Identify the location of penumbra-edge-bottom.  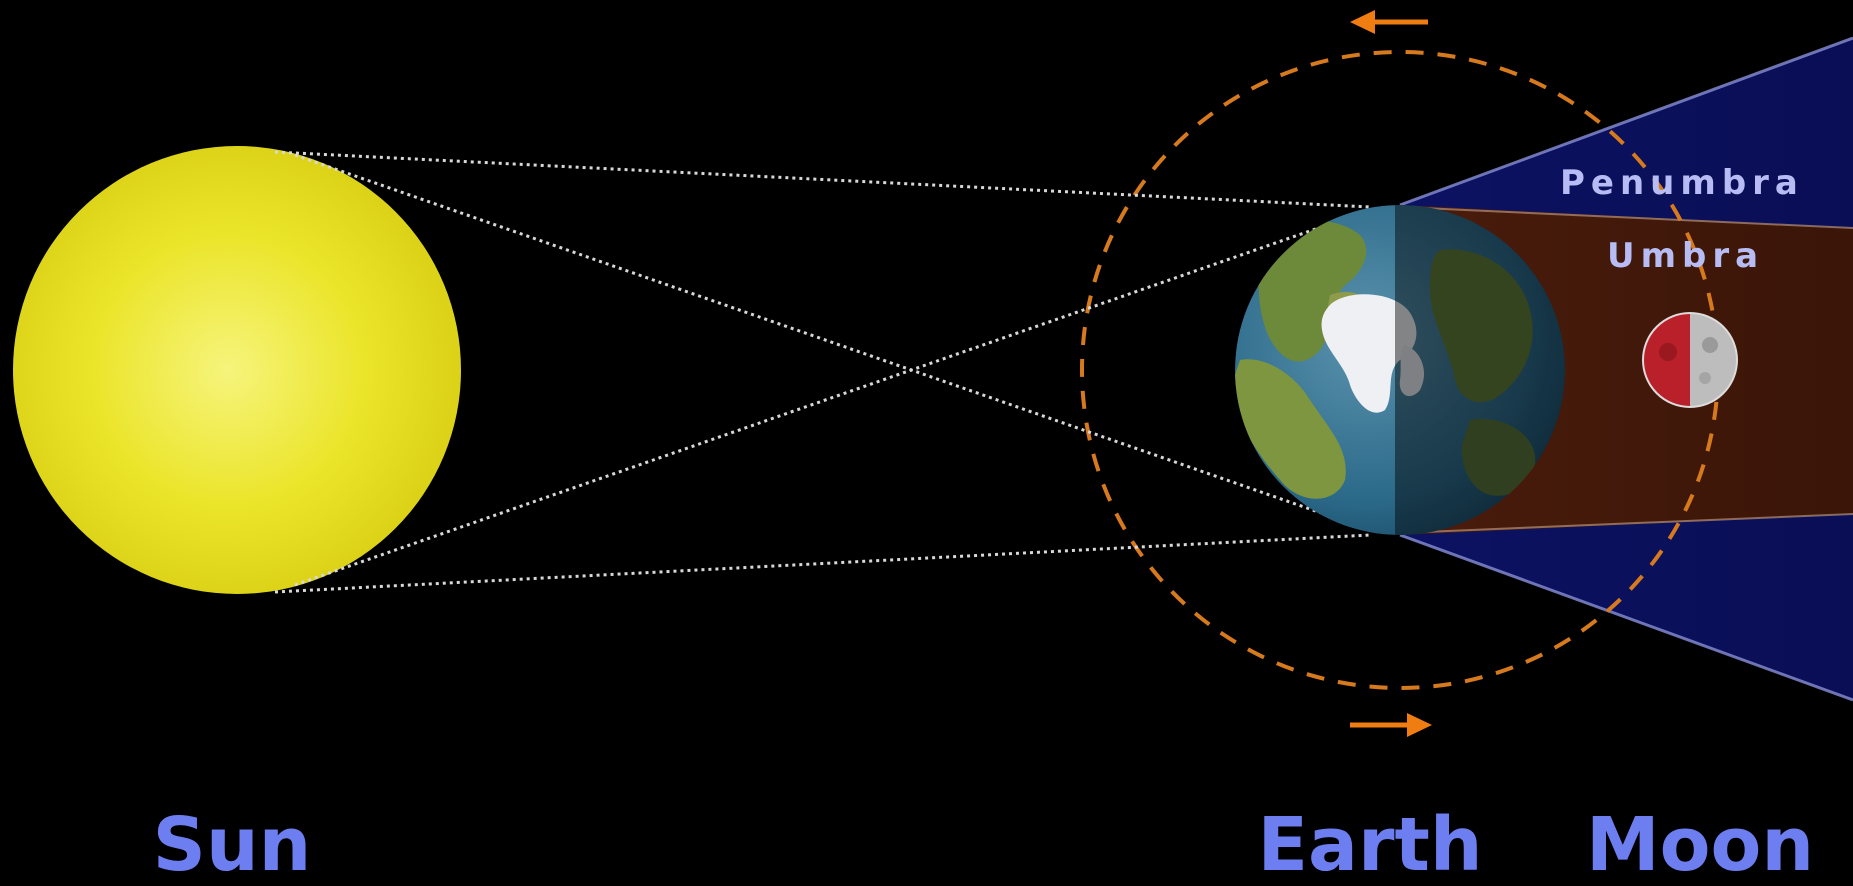
(1626, 617).